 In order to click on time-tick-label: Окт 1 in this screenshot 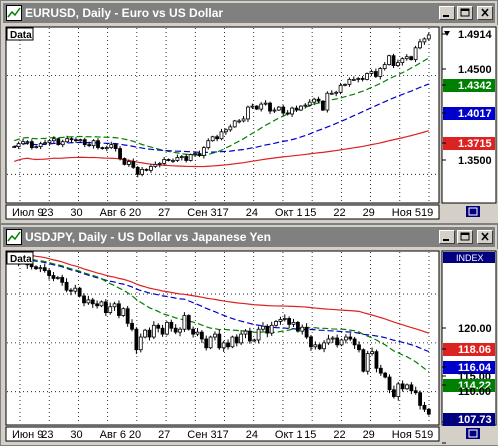, I will do `click(289, 213)`.